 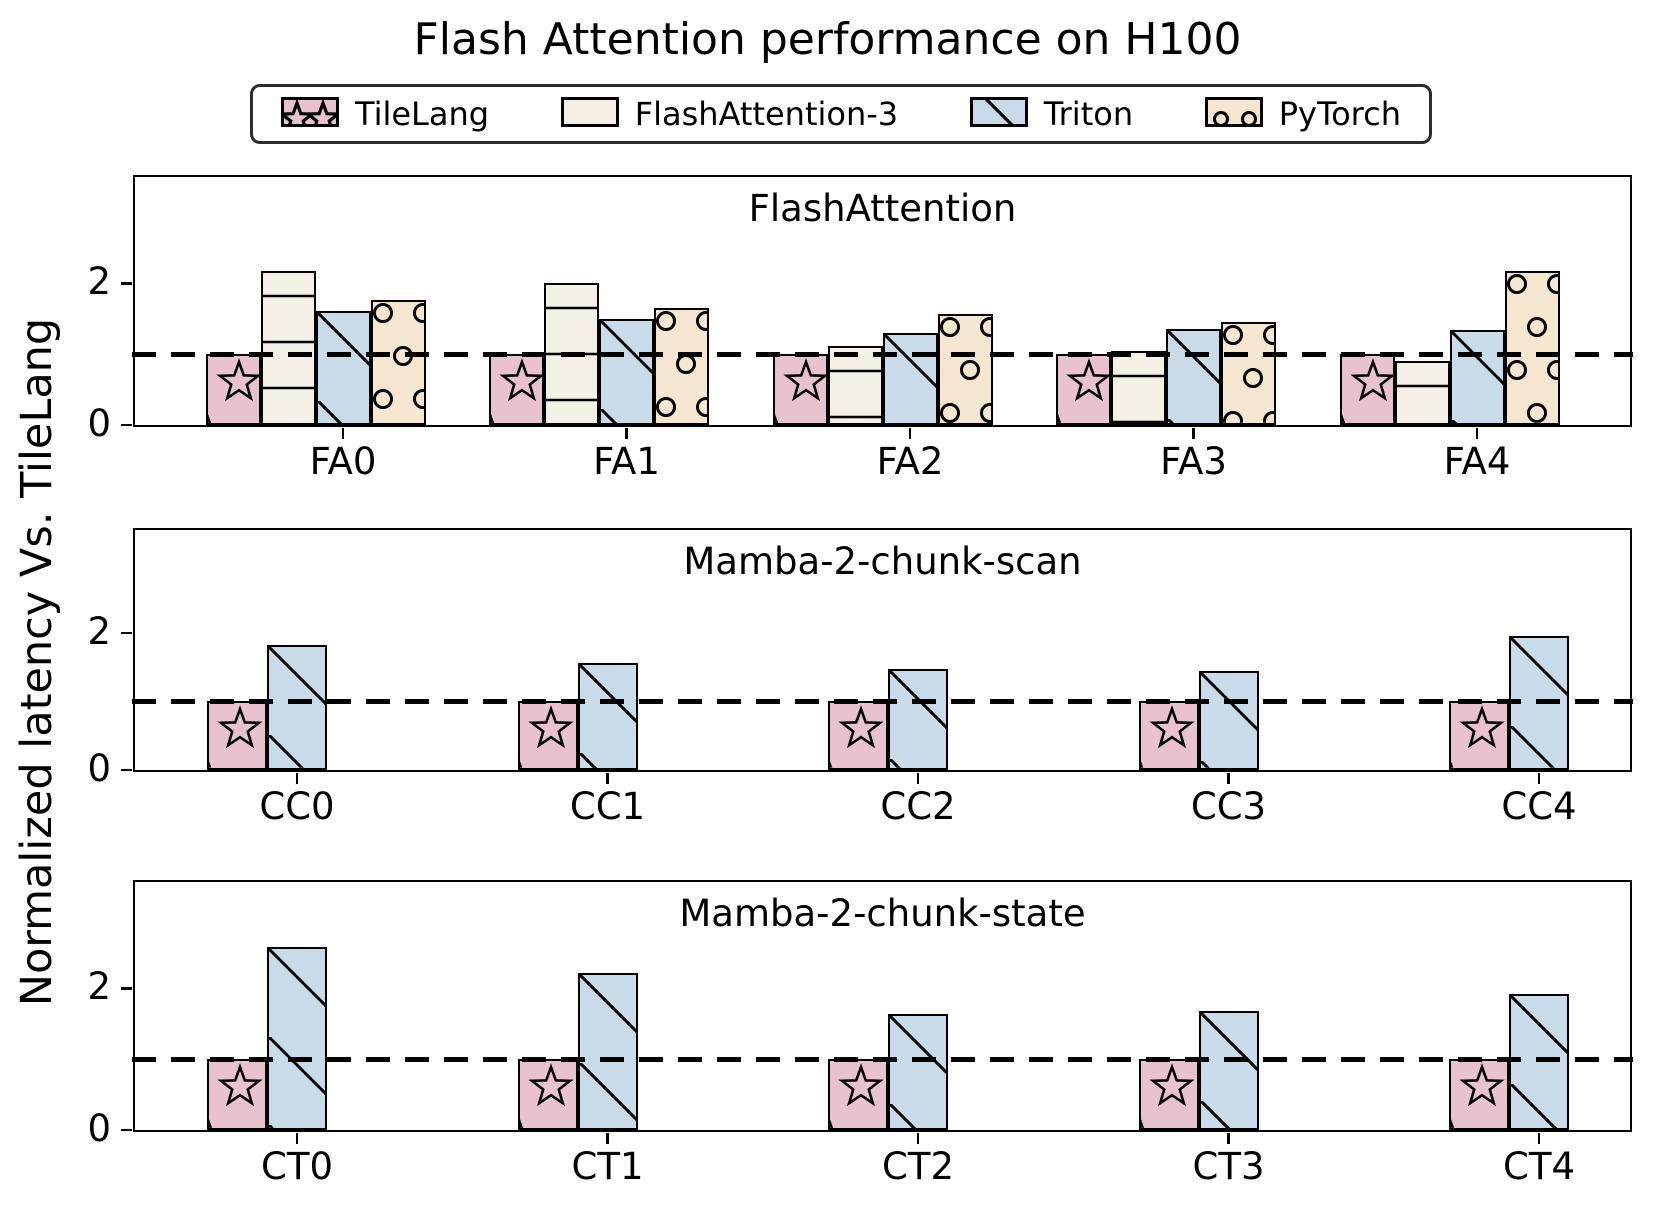 What do you see at coordinates (233, 389) in the screenshot?
I see `bar-TileLang-FA0` at bounding box center [233, 389].